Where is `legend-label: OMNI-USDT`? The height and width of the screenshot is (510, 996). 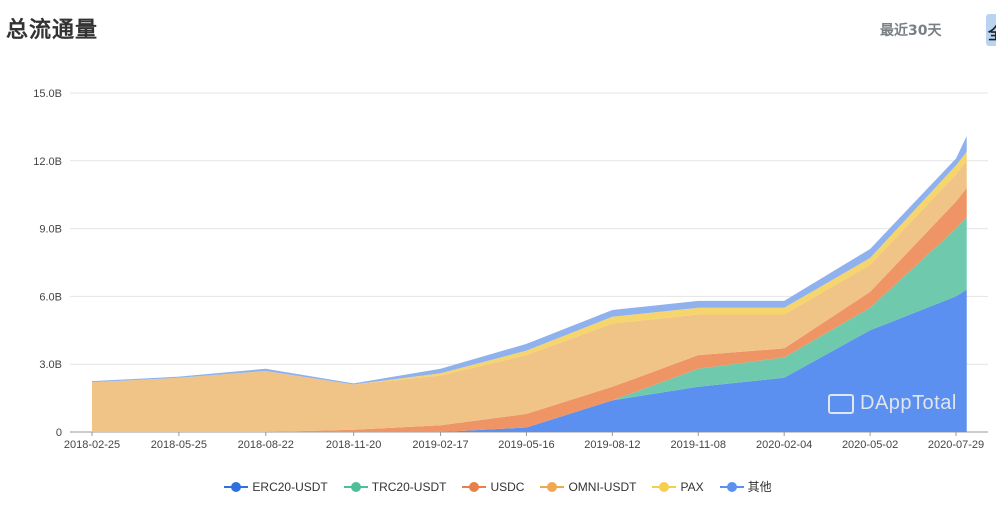 legend-label: OMNI-USDT is located at coordinates (602, 486).